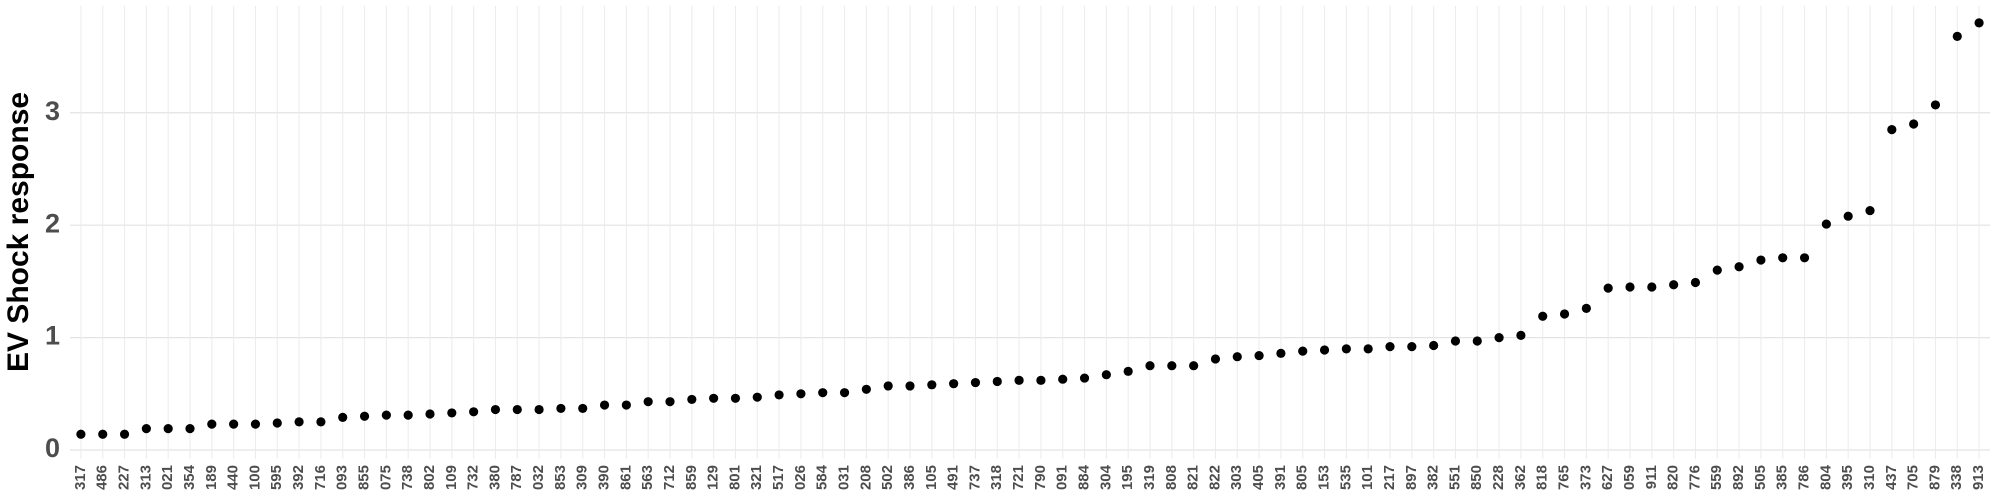  What do you see at coordinates (1454, 477) in the screenshot?
I see `x-tick-label: 551` at bounding box center [1454, 477].